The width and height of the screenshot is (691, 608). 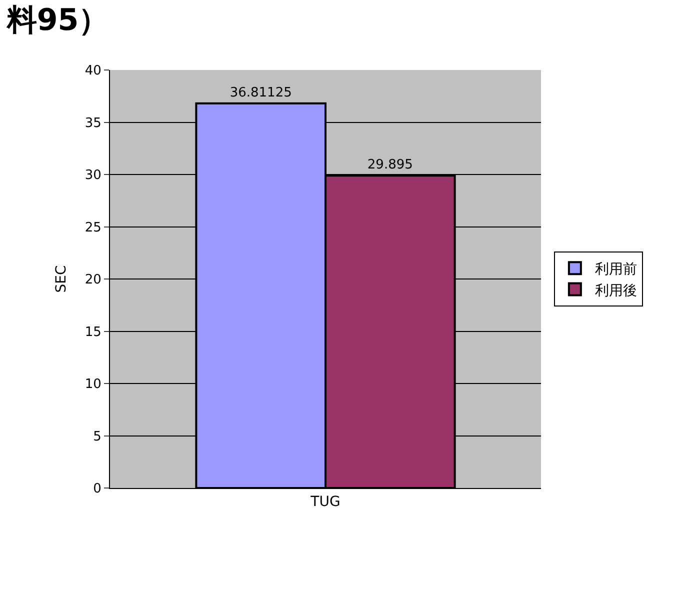 I want to click on data-label: 29.895, so click(x=390, y=165).